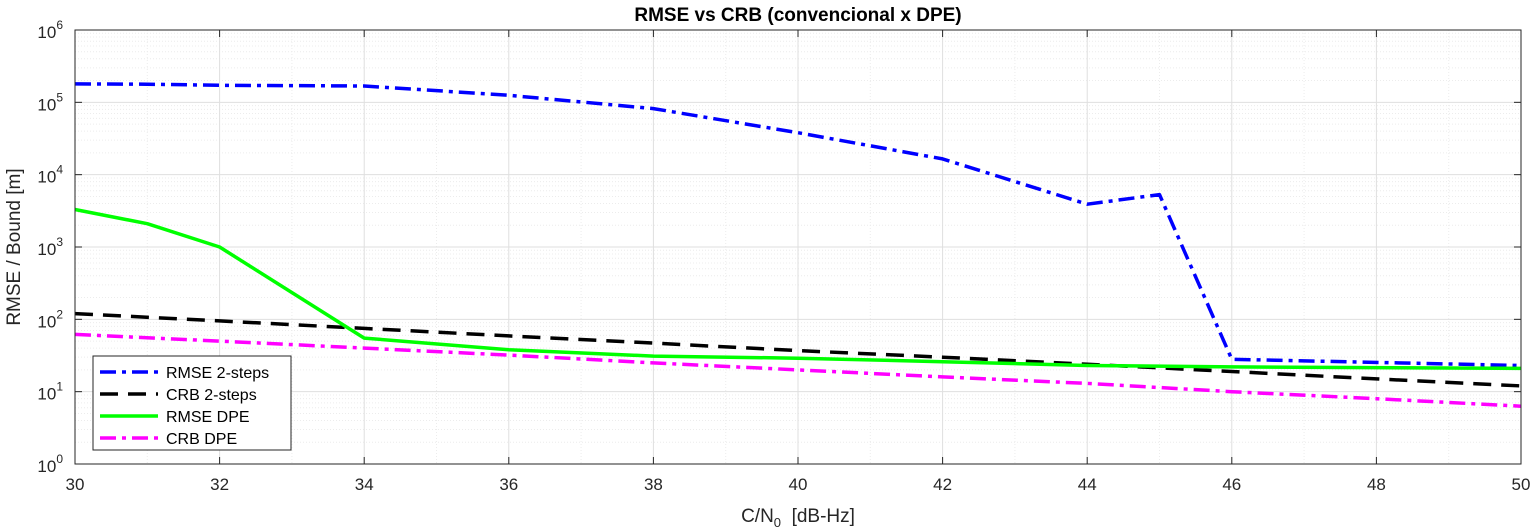 Image resolution: width=1534 pixels, height=528 pixels. I want to click on y-tick-exponent: 1, so click(59, 387).